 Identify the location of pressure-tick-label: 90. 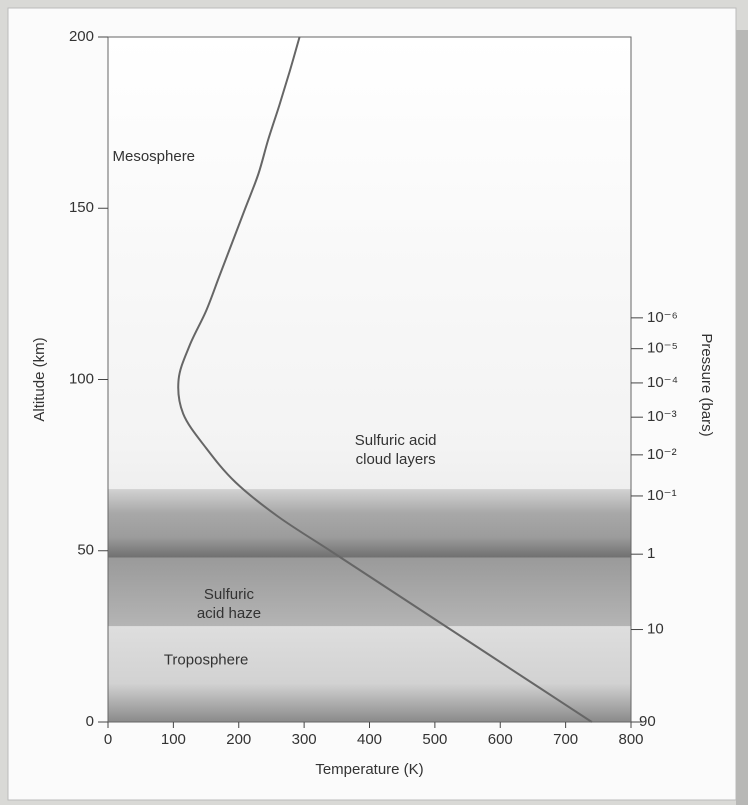
(647, 721).